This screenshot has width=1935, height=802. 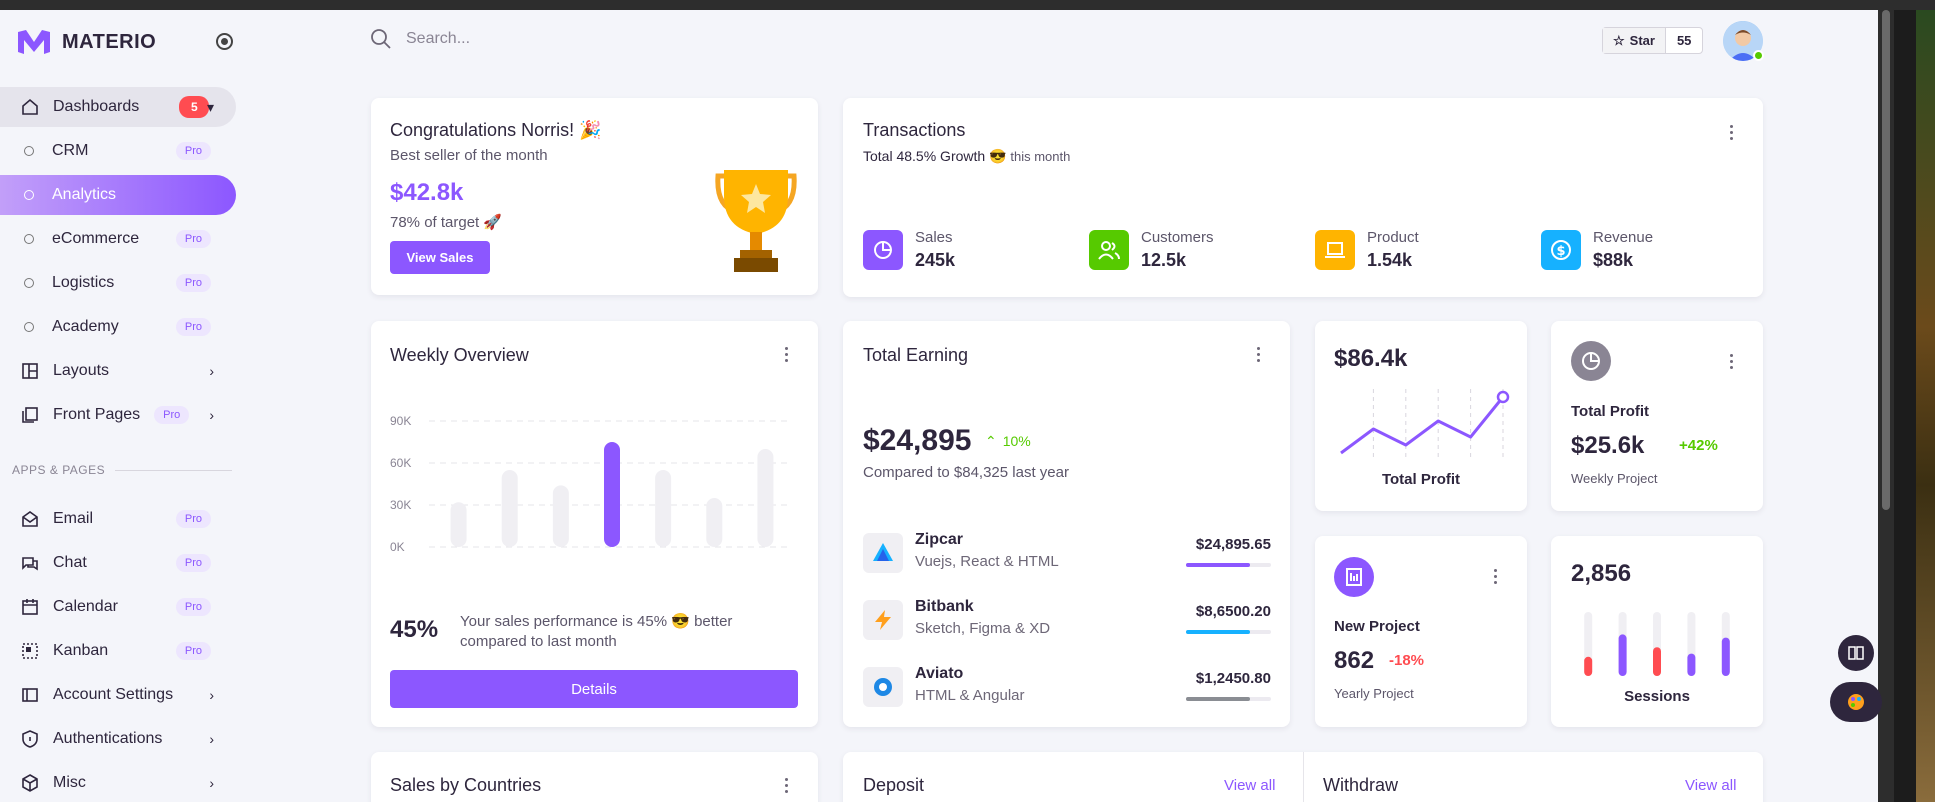 I want to click on project-menu-icon, so click(x=1495, y=576).